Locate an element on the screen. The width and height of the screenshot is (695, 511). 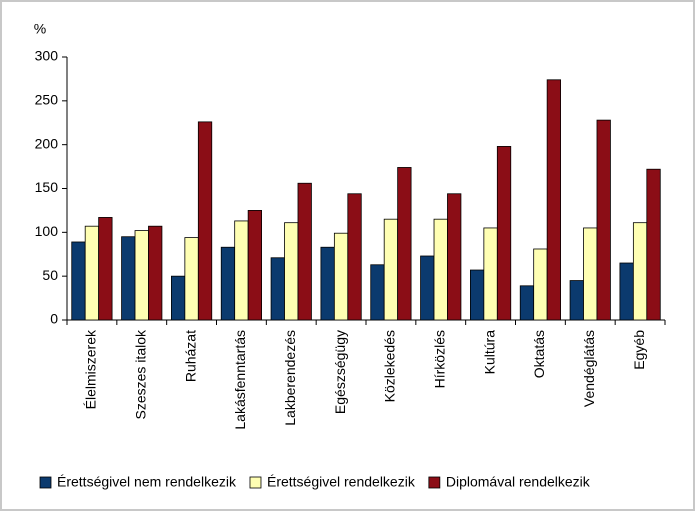
x-tick-label: Egyéb is located at coordinates (639, 350).